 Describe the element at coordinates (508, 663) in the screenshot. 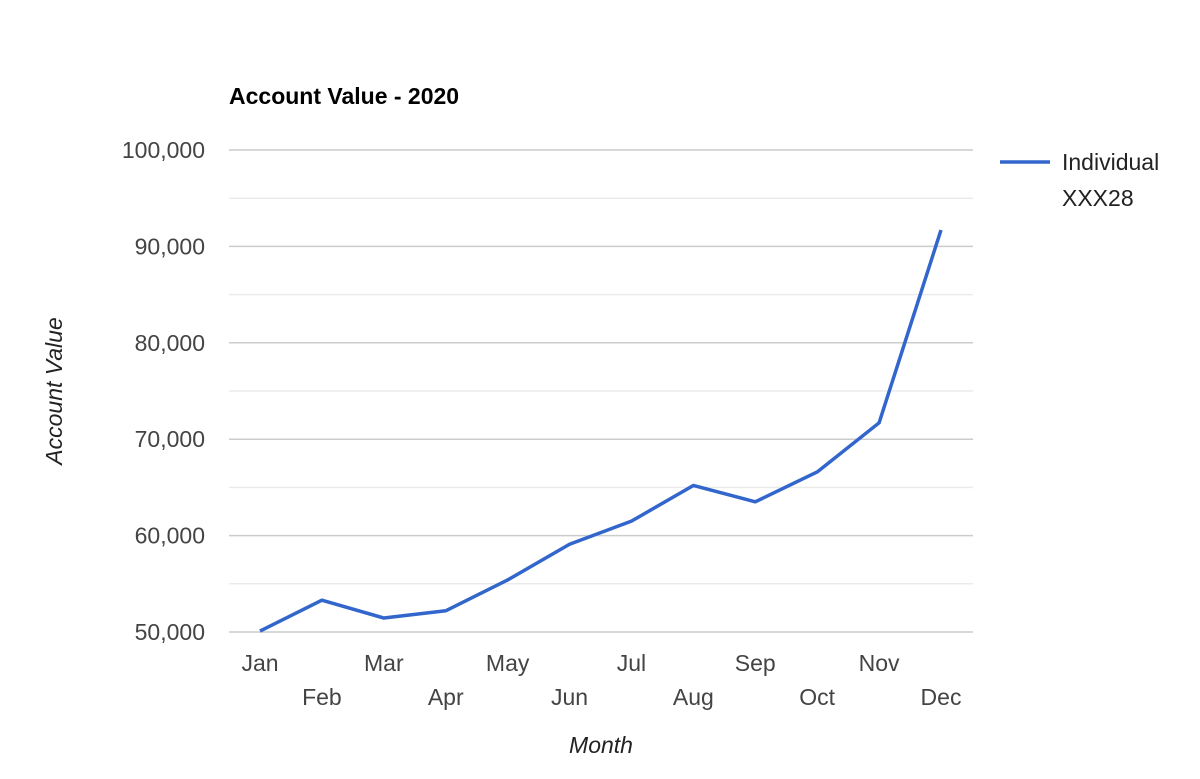

I see `x-tick-label: May` at that location.